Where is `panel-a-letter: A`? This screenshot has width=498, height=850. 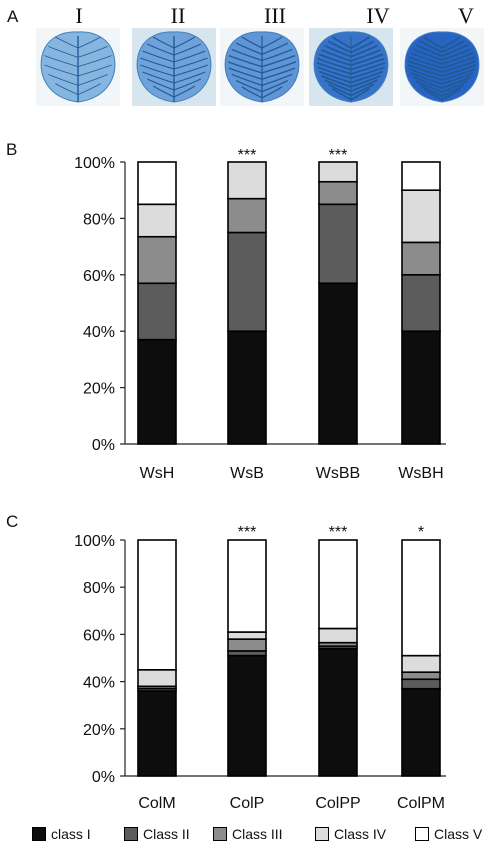
panel-a-letter: A is located at coordinates (13, 16).